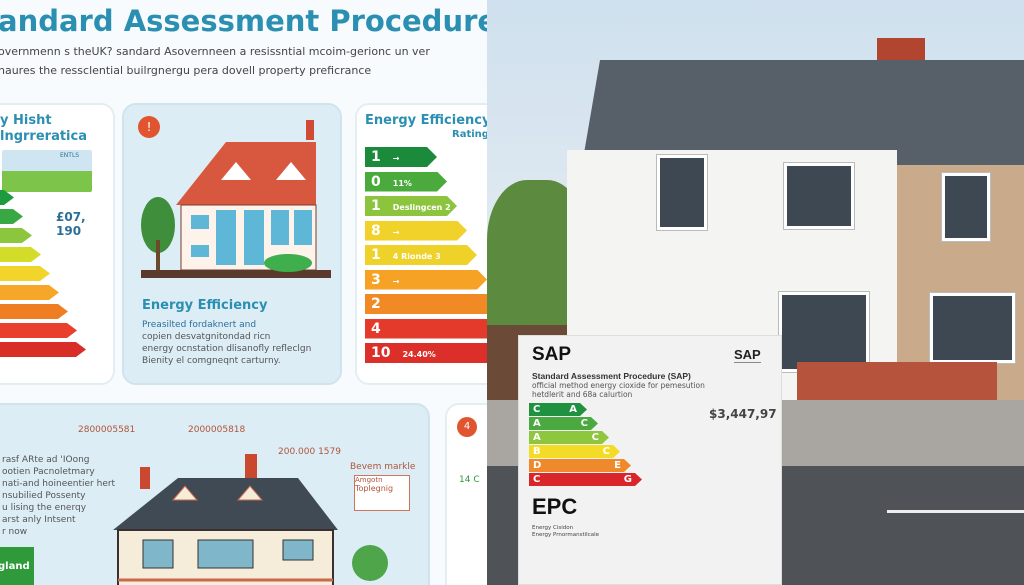 The width and height of the screenshot is (1024, 585). Describe the element at coordinates (416, 231) in the screenshot. I see `efficiency-bar: 8 →` at that location.